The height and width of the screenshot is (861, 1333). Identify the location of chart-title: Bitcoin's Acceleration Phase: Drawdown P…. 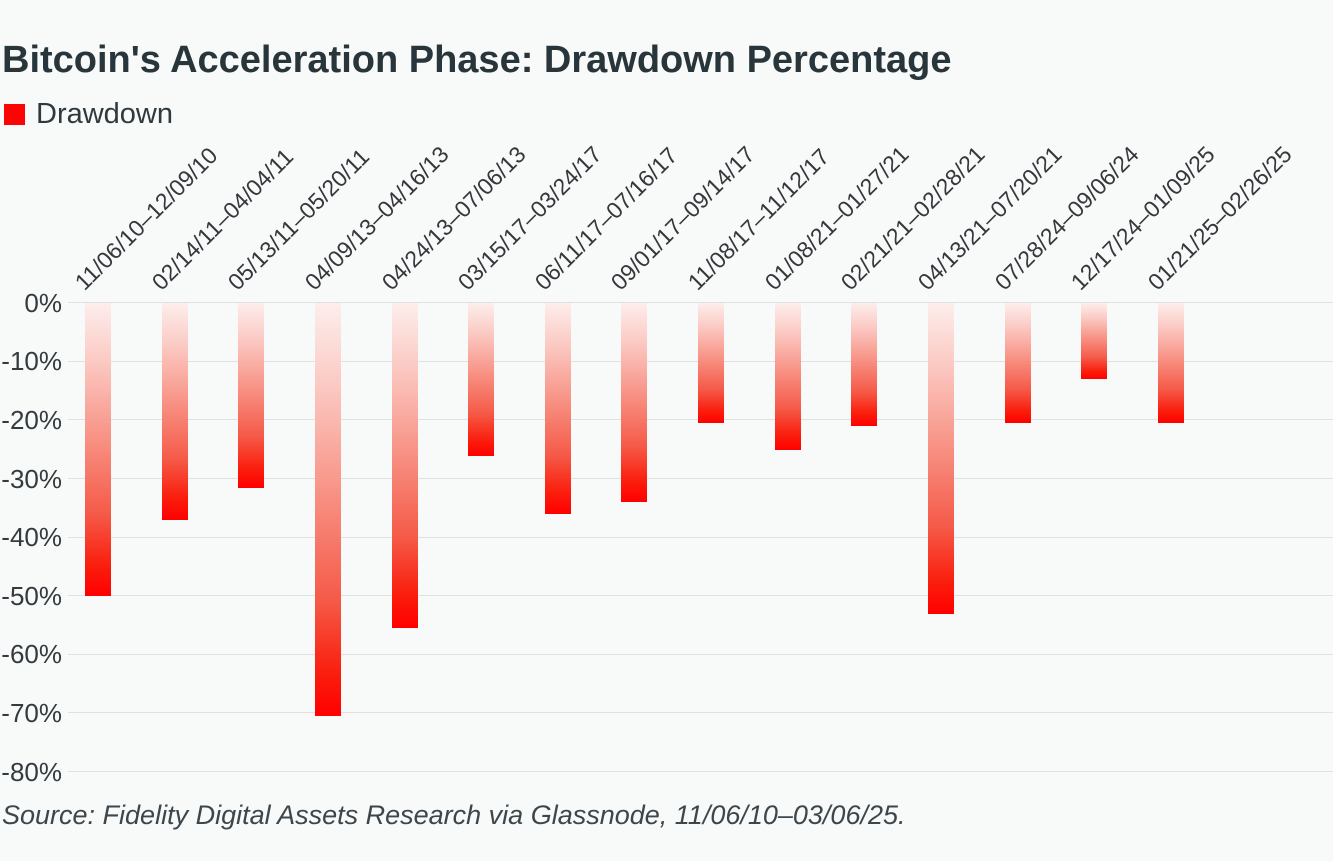
(477, 60).